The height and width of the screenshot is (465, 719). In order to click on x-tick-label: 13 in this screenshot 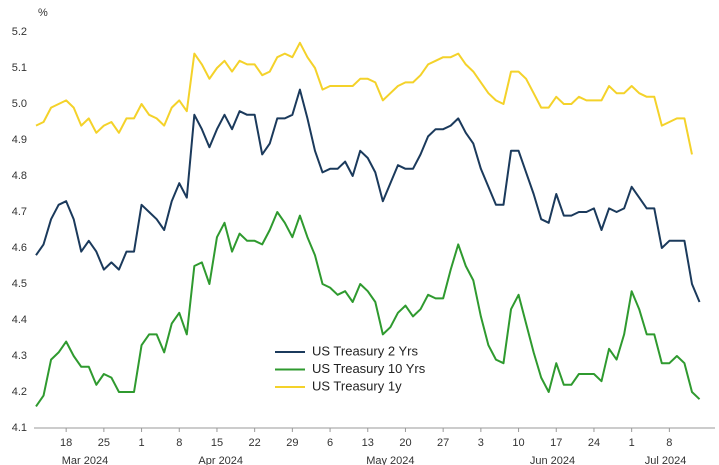, I will do `click(368, 443)`.